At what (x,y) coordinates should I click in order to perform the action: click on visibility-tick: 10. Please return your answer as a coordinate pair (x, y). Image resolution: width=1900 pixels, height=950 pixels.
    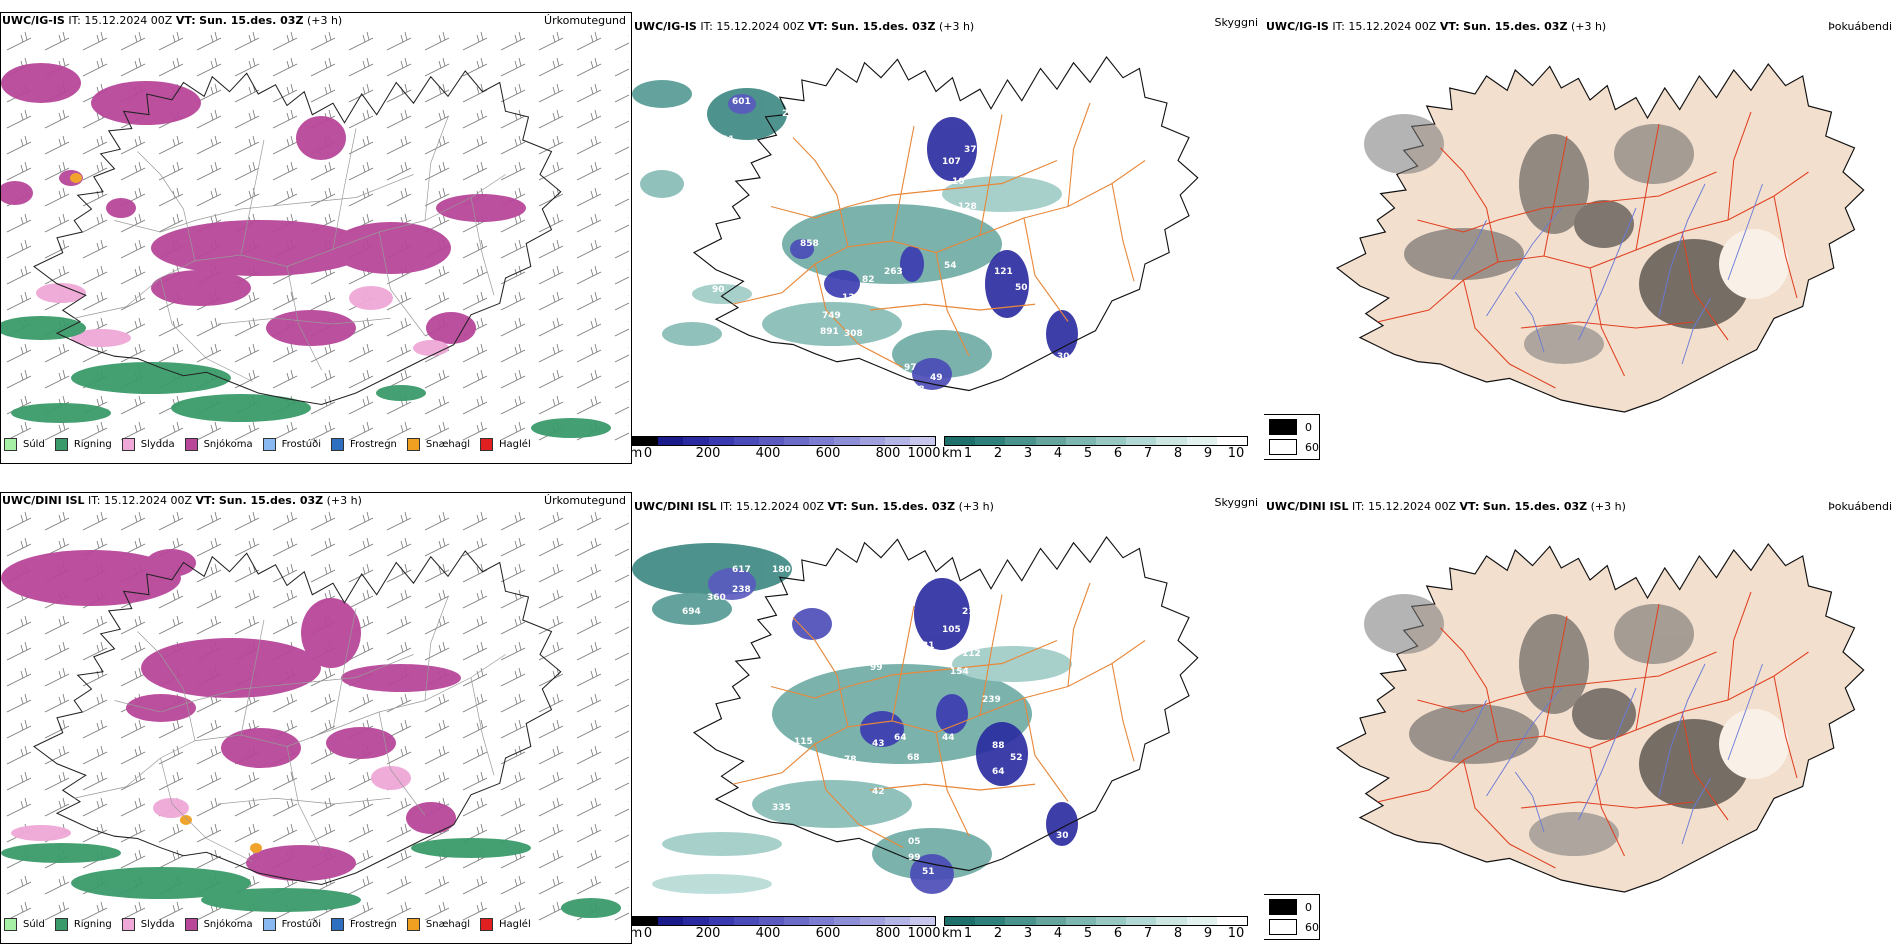
    Looking at the image, I should click on (1236, 933).